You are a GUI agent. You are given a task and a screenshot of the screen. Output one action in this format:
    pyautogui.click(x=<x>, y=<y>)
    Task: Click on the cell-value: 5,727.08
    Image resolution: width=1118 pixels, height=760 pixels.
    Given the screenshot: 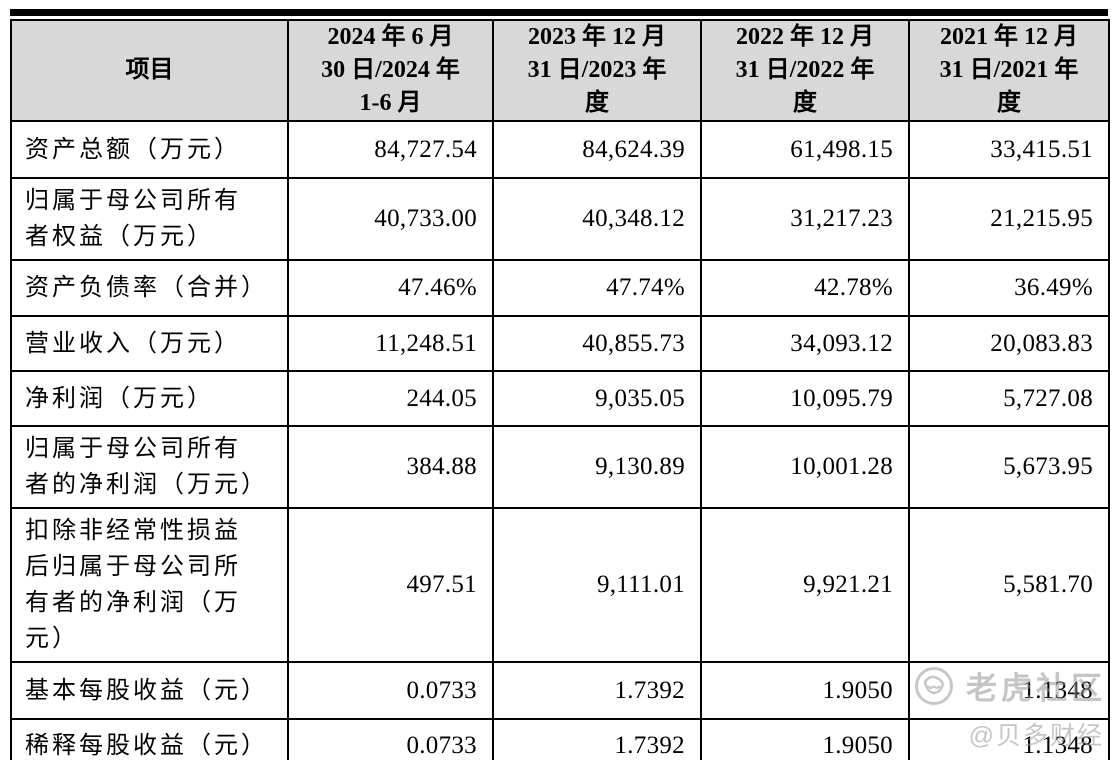 What is the action you would take?
    pyautogui.click(x=1009, y=398)
    